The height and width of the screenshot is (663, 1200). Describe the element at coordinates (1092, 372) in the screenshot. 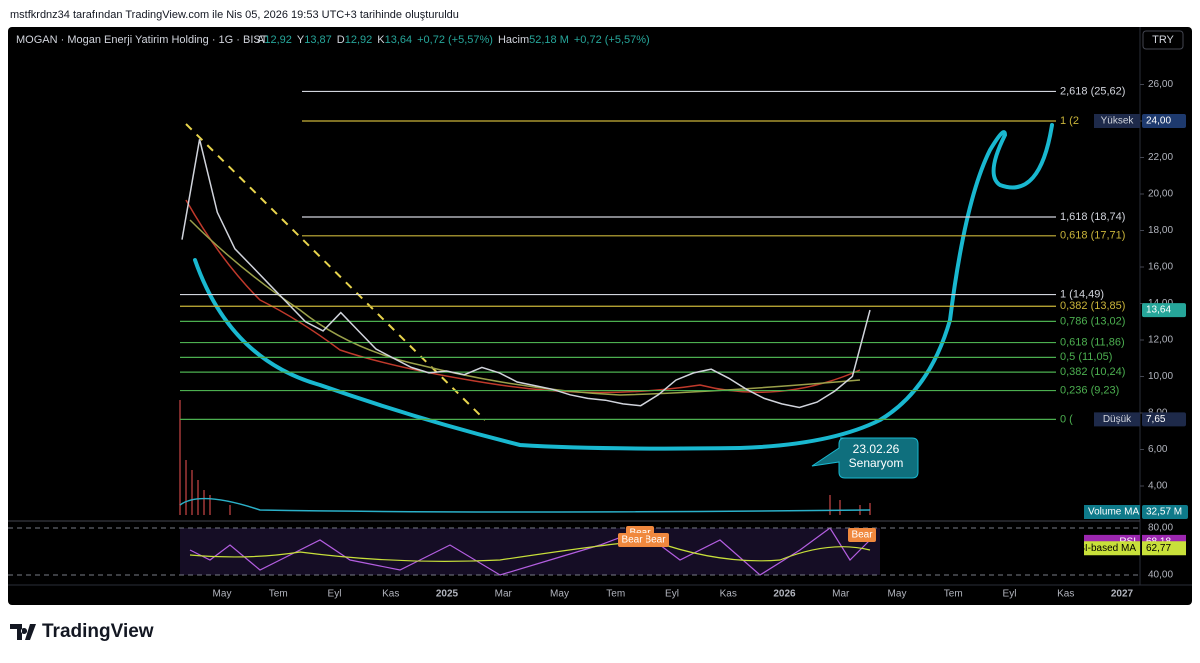

I see `fib-label: 0,382 (10,24)` at that location.